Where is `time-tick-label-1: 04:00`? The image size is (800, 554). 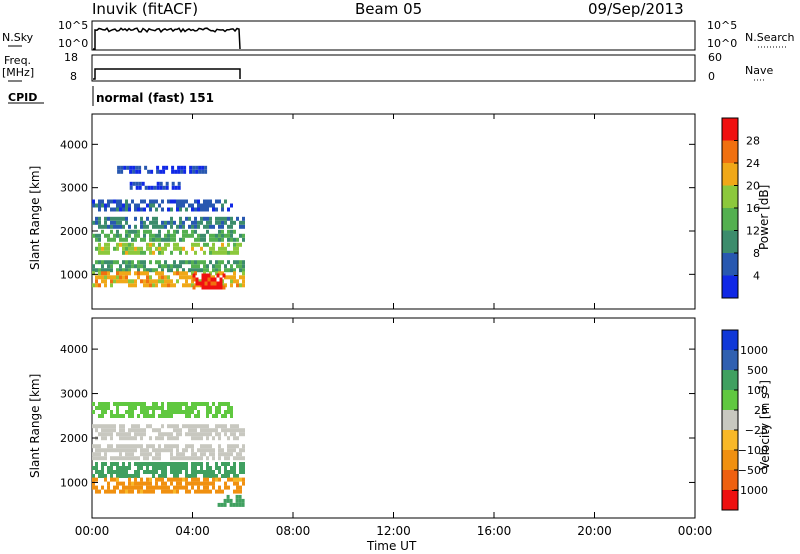
time-tick-label-1: 04:00 is located at coordinates (192, 531).